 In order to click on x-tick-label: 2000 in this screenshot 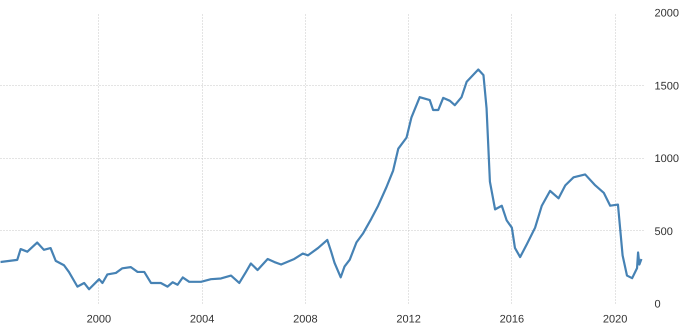, I will do `click(99, 320)`.